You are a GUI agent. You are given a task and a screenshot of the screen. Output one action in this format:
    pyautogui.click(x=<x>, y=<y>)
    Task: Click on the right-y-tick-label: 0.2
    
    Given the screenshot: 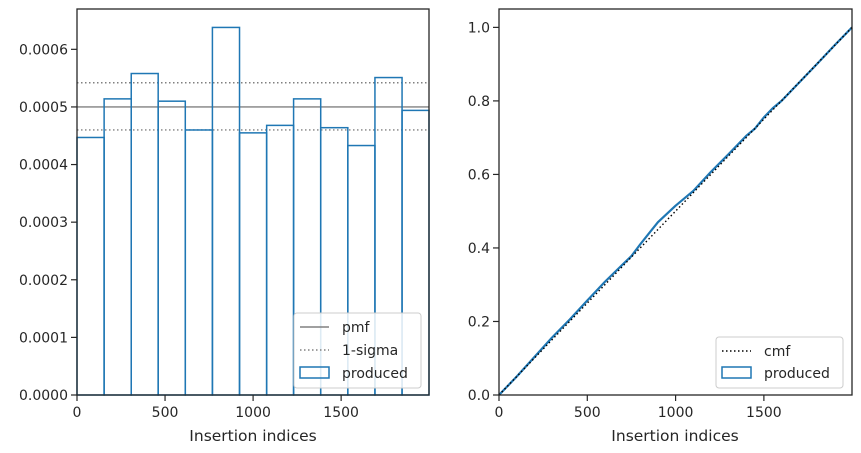 What is the action you would take?
    pyautogui.click(x=479, y=322)
    